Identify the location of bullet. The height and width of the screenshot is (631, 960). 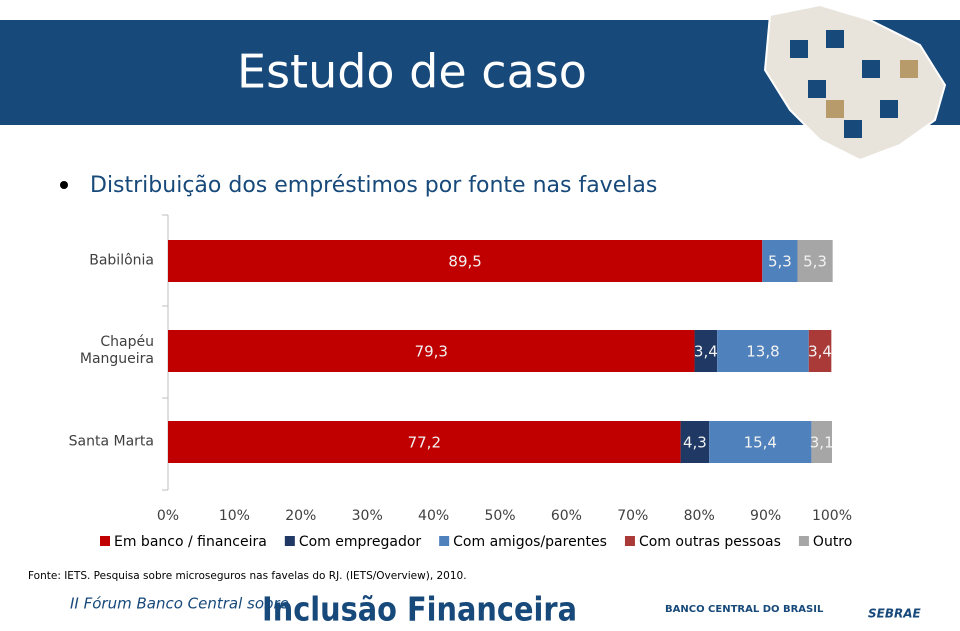
(64, 185).